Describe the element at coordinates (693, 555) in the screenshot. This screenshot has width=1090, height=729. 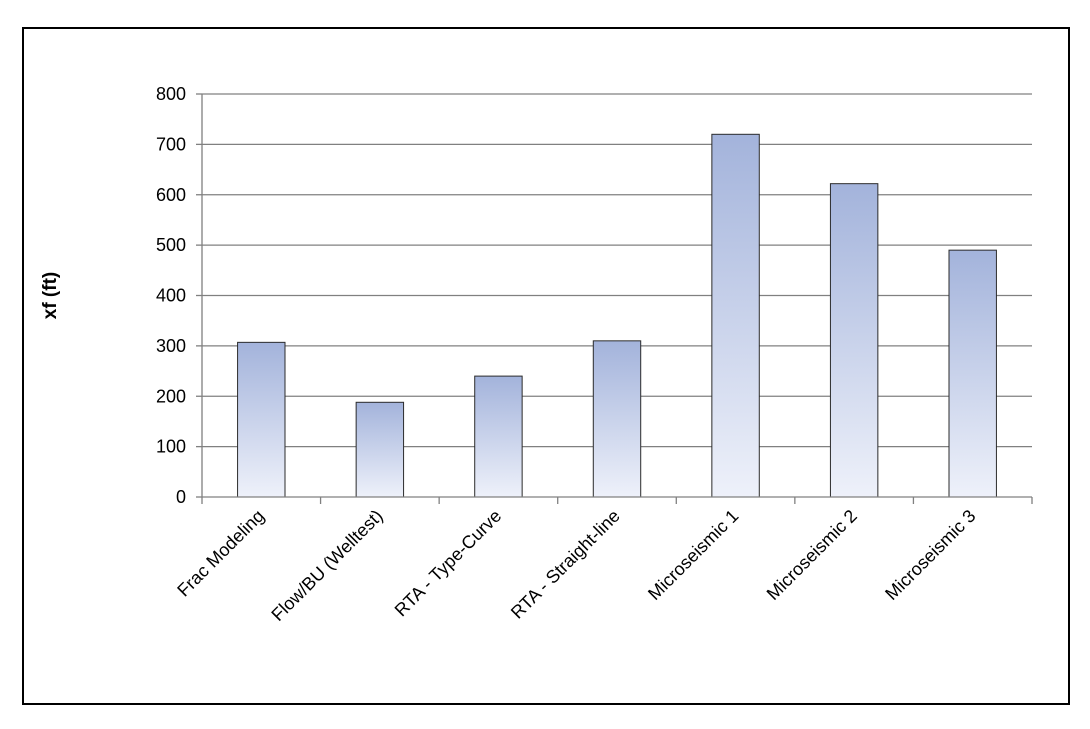
I see `x-category-label: Microseismic 1` at that location.